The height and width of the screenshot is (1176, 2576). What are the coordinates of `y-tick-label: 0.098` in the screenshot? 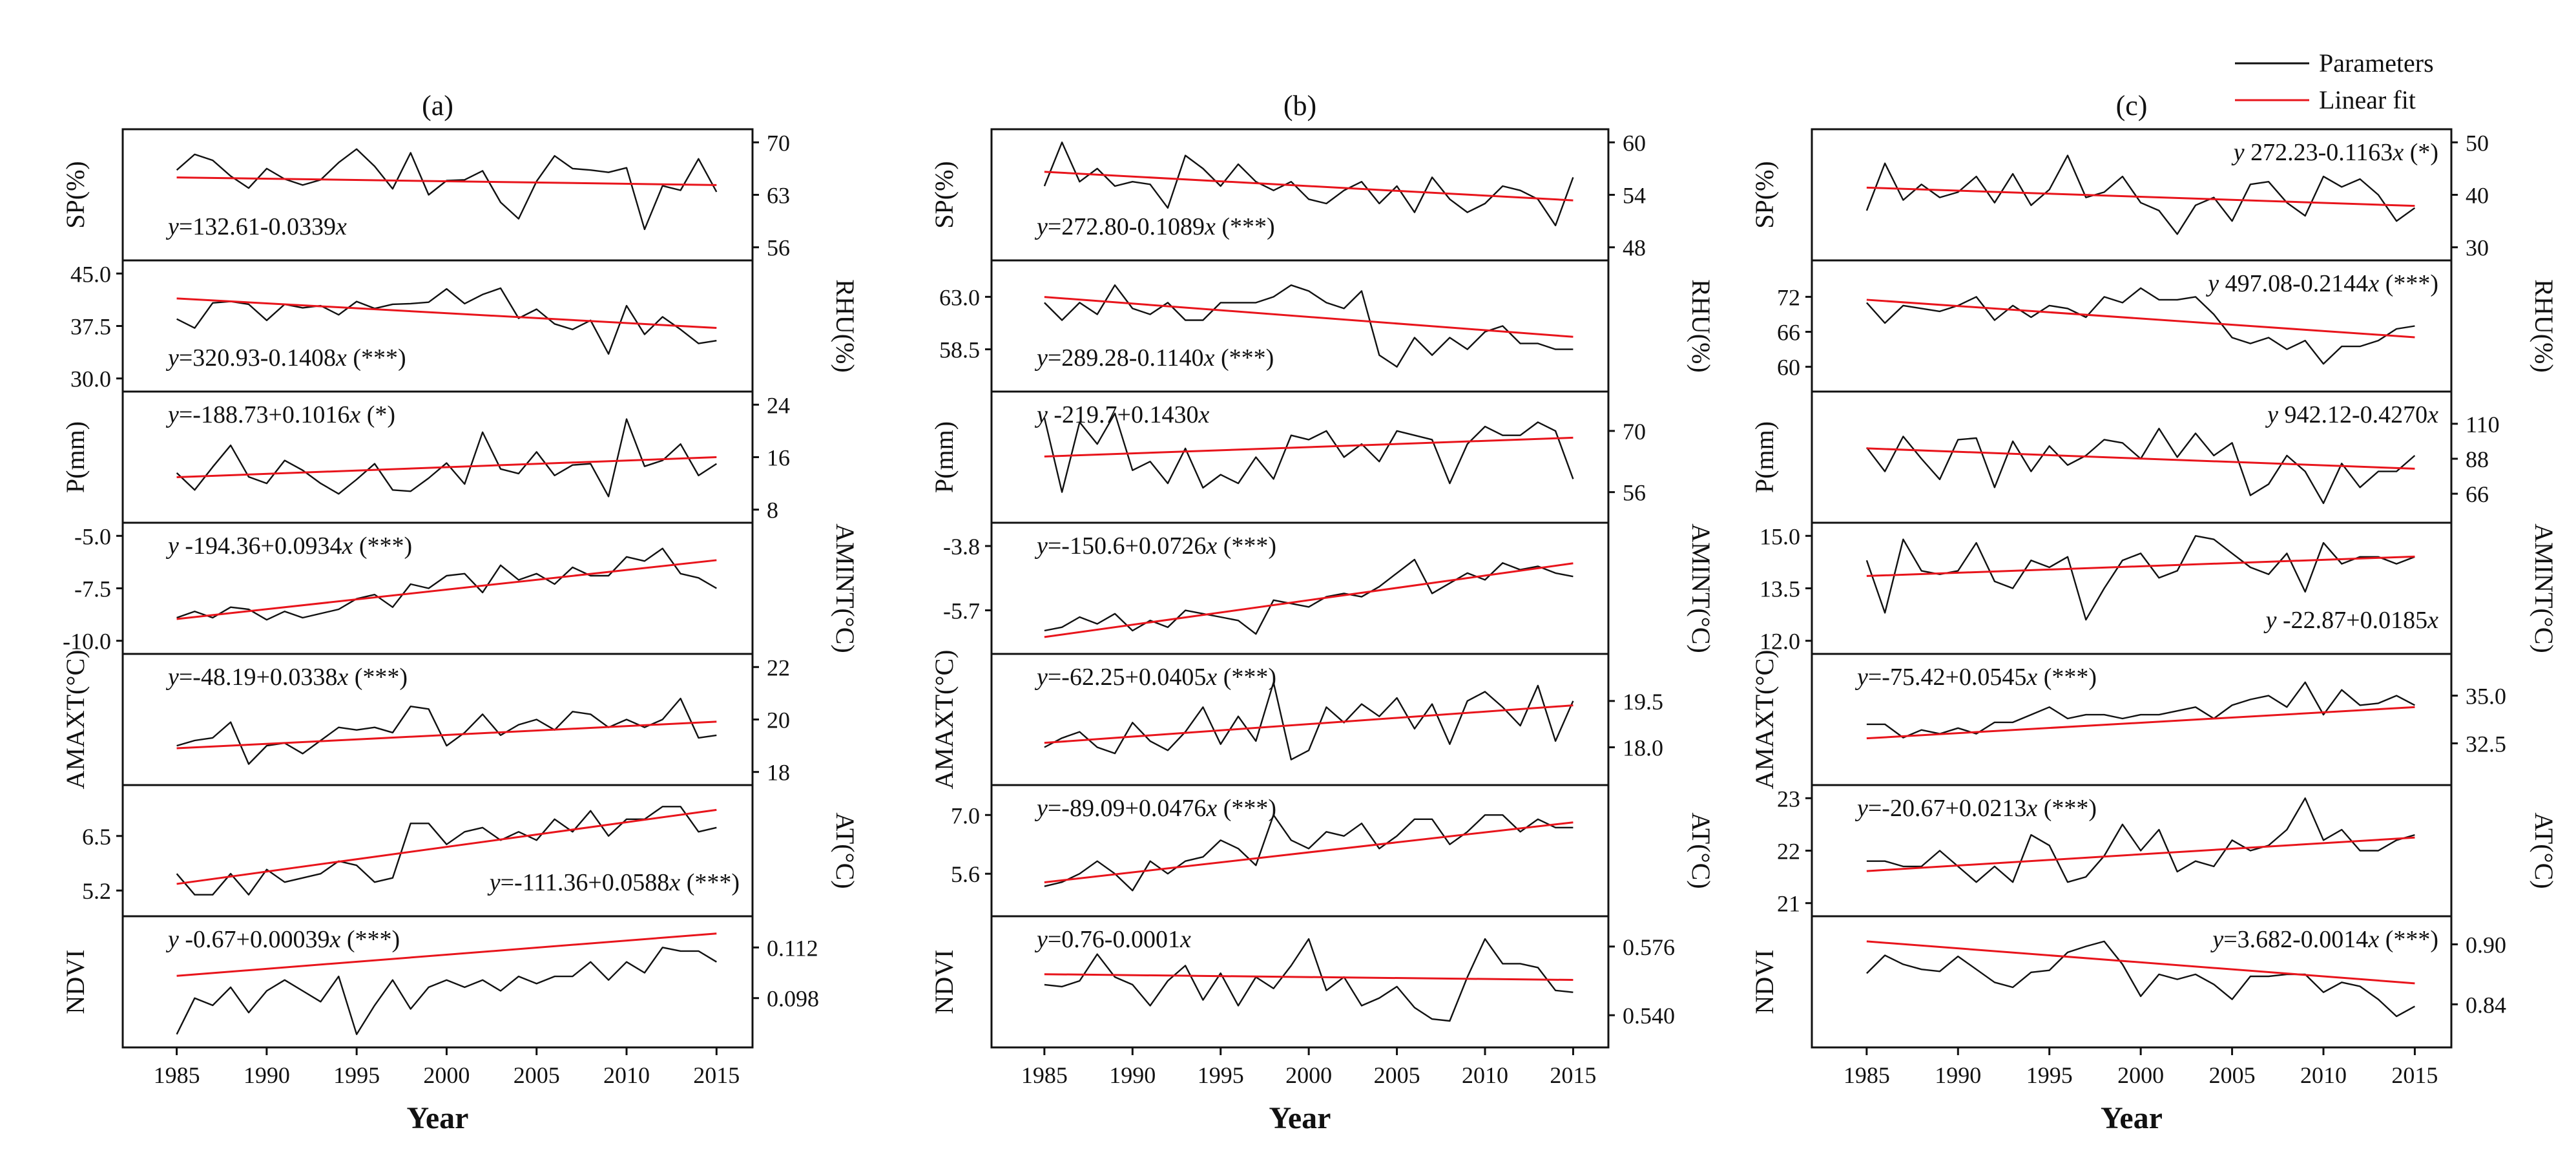 It's located at (793, 999).